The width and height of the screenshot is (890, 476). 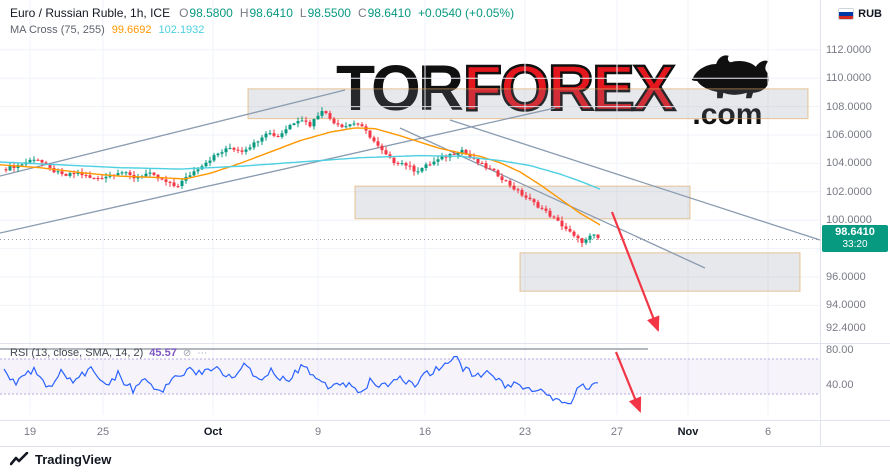 What do you see at coordinates (202, 353) in the screenshot?
I see `more-options-icon: ⋯` at bounding box center [202, 353].